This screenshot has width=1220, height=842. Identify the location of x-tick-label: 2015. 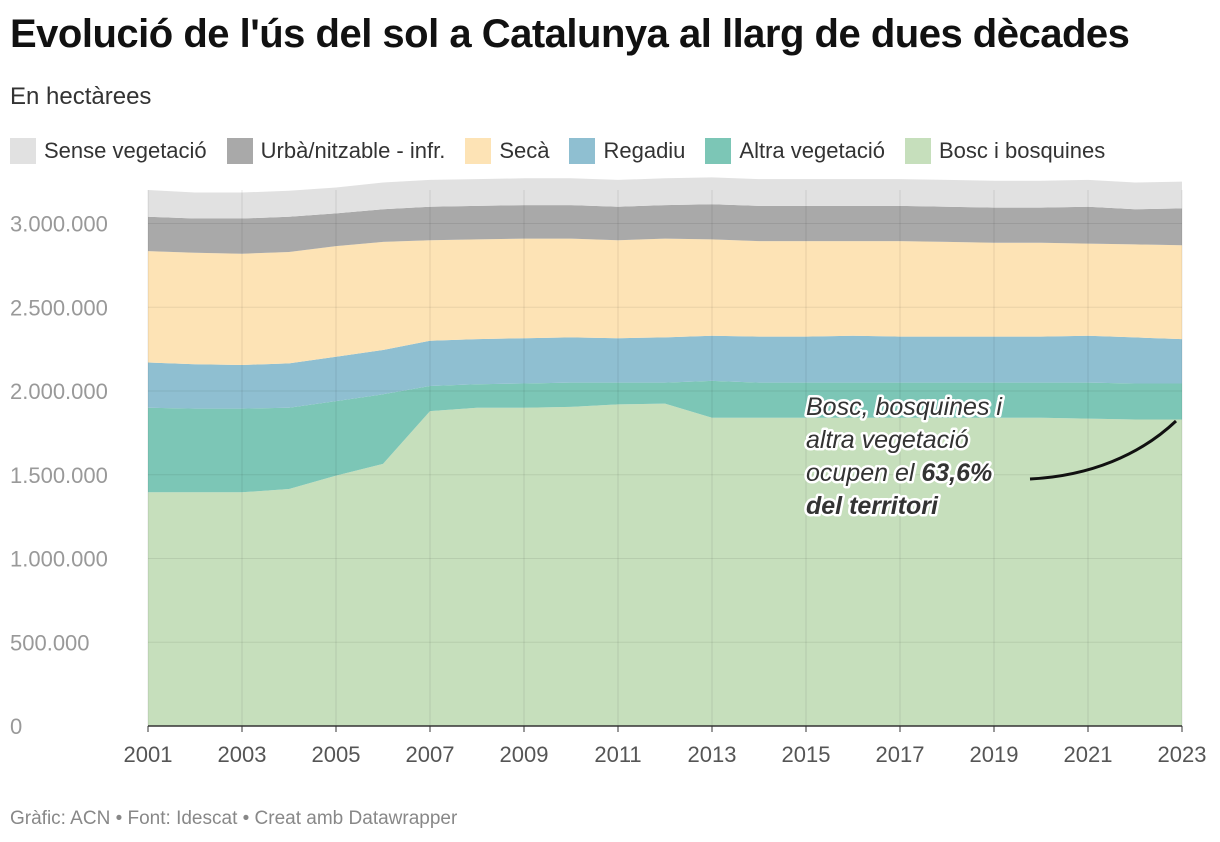
(806, 754).